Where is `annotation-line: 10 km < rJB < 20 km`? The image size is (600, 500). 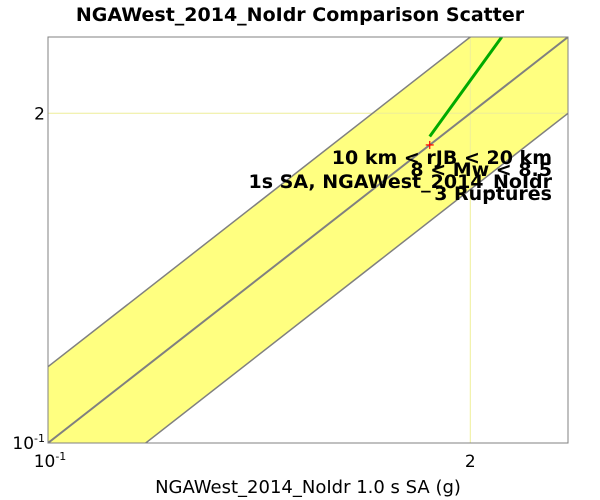 annotation-line: 10 km < rJB < 20 km is located at coordinates (442, 158).